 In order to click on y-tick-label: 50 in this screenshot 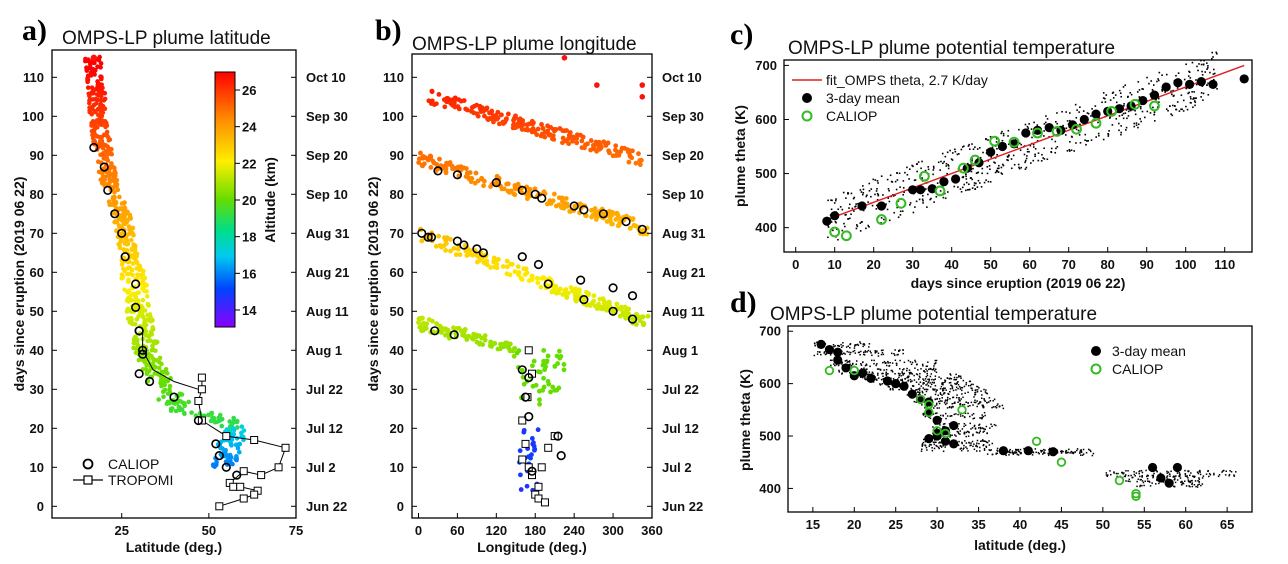, I will do `click(37, 311)`.